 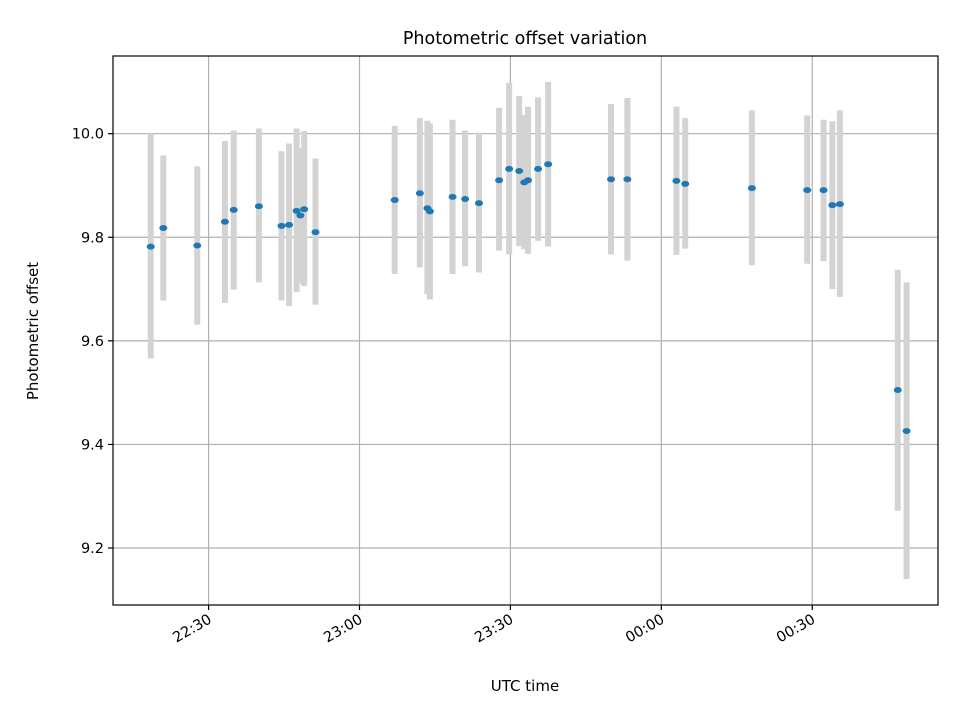 What do you see at coordinates (88, 135) in the screenshot?
I see `y-tick-label: 10.0` at bounding box center [88, 135].